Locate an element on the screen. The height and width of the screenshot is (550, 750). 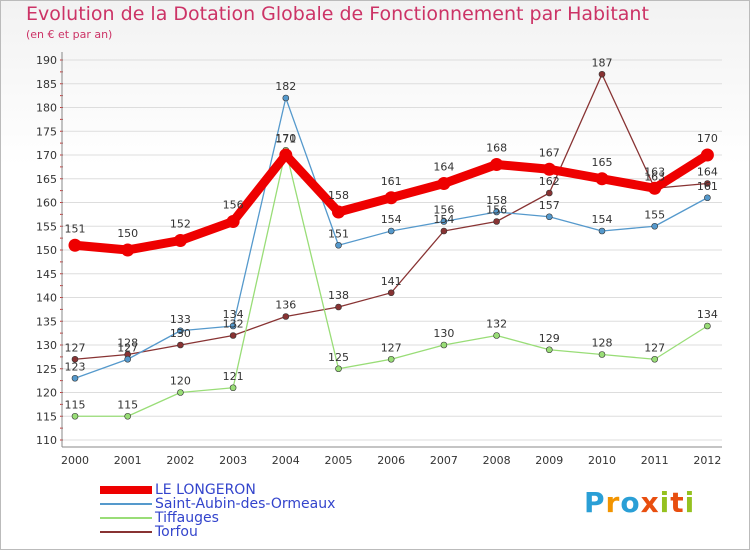
y-tick-label: 160 is located at coordinates (46, 203).